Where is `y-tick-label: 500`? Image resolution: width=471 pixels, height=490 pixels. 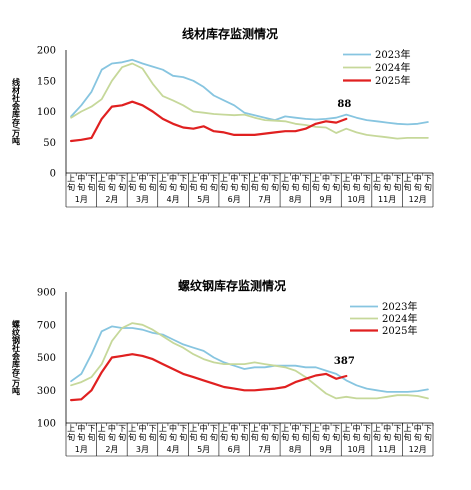
y-tick-label: 500 is located at coordinates (46, 358).